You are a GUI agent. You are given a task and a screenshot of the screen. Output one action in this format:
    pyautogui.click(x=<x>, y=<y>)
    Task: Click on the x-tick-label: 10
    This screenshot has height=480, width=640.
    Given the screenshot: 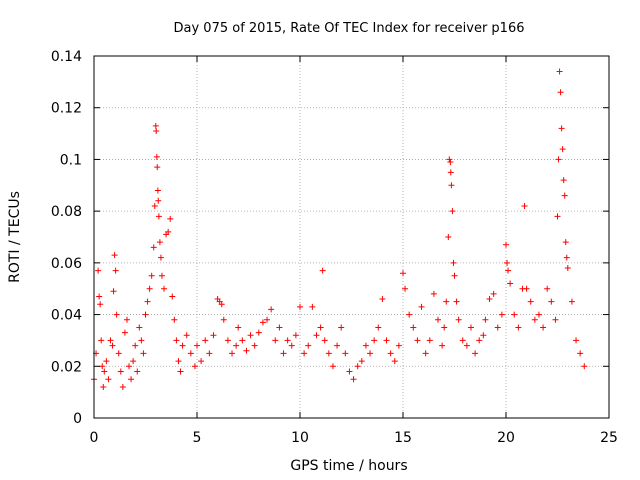 What is the action you would take?
    pyautogui.click(x=300, y=438)
    